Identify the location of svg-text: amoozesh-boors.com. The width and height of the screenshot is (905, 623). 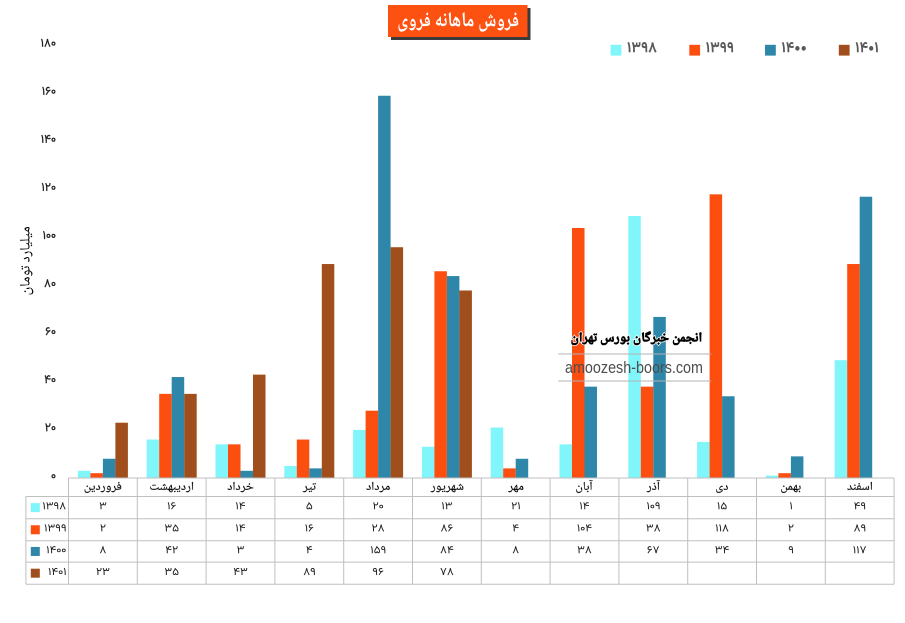
(634, 368).